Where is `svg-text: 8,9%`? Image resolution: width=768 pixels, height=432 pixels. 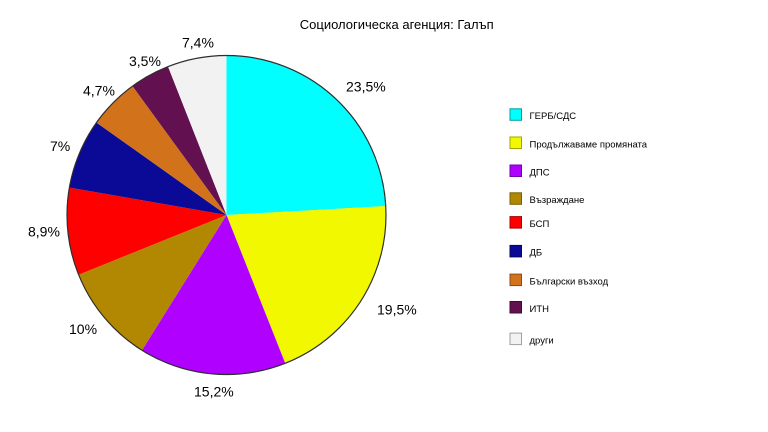
svg-text: 8,9% is located at coordinates (44, 231).